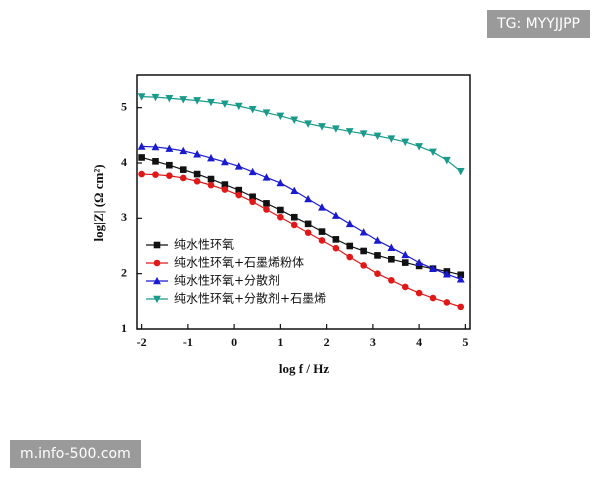  What do you see at coordinates (124, 217) in the screenshot?
I see `y-tick-label: 3` at bounding box center [124, 217].